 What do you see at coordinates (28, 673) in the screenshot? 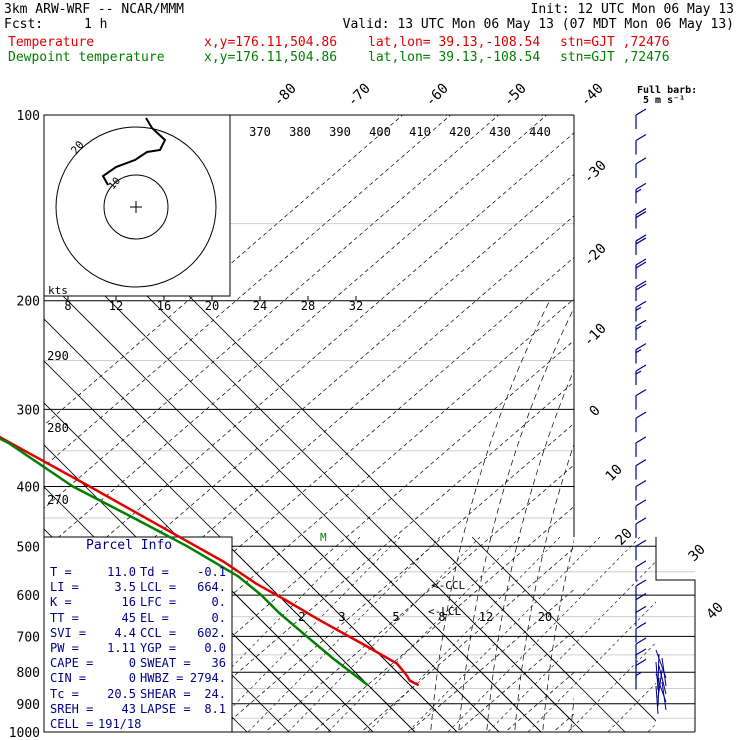
I see `pressure-label: 800` at bounding box center [28, 673].